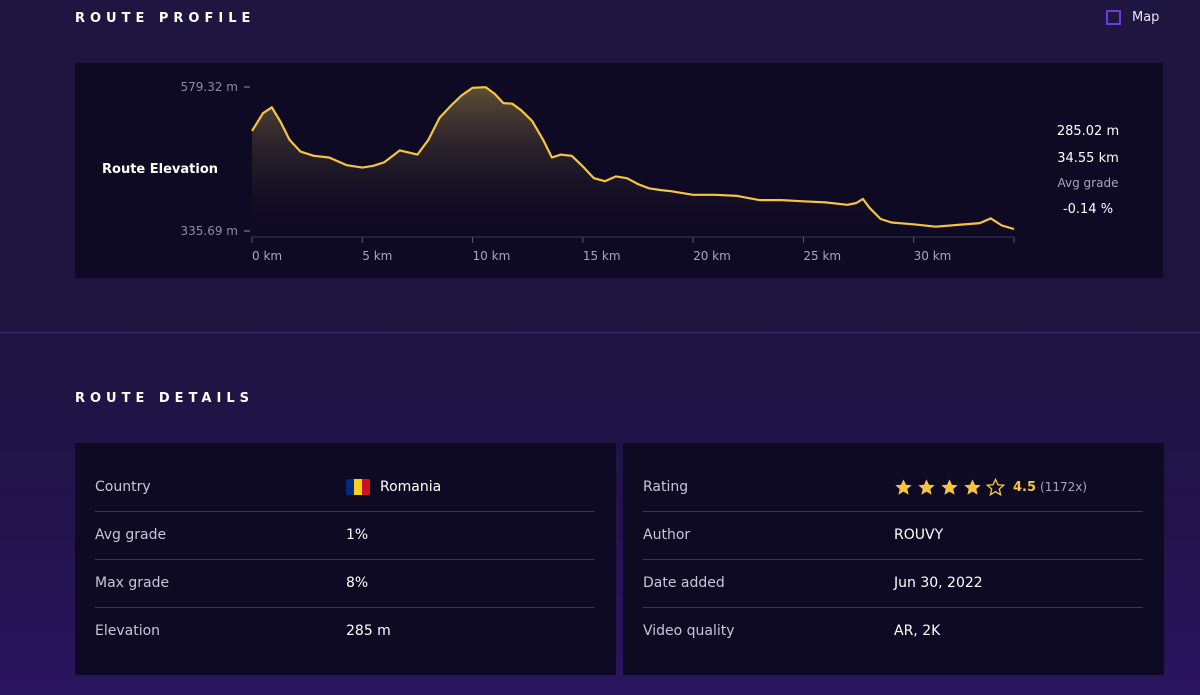  What do you see at coordinates (267, 256) in the screenshot?
I see `x-tick-label: 0 km` at bounding box center [267, 256].